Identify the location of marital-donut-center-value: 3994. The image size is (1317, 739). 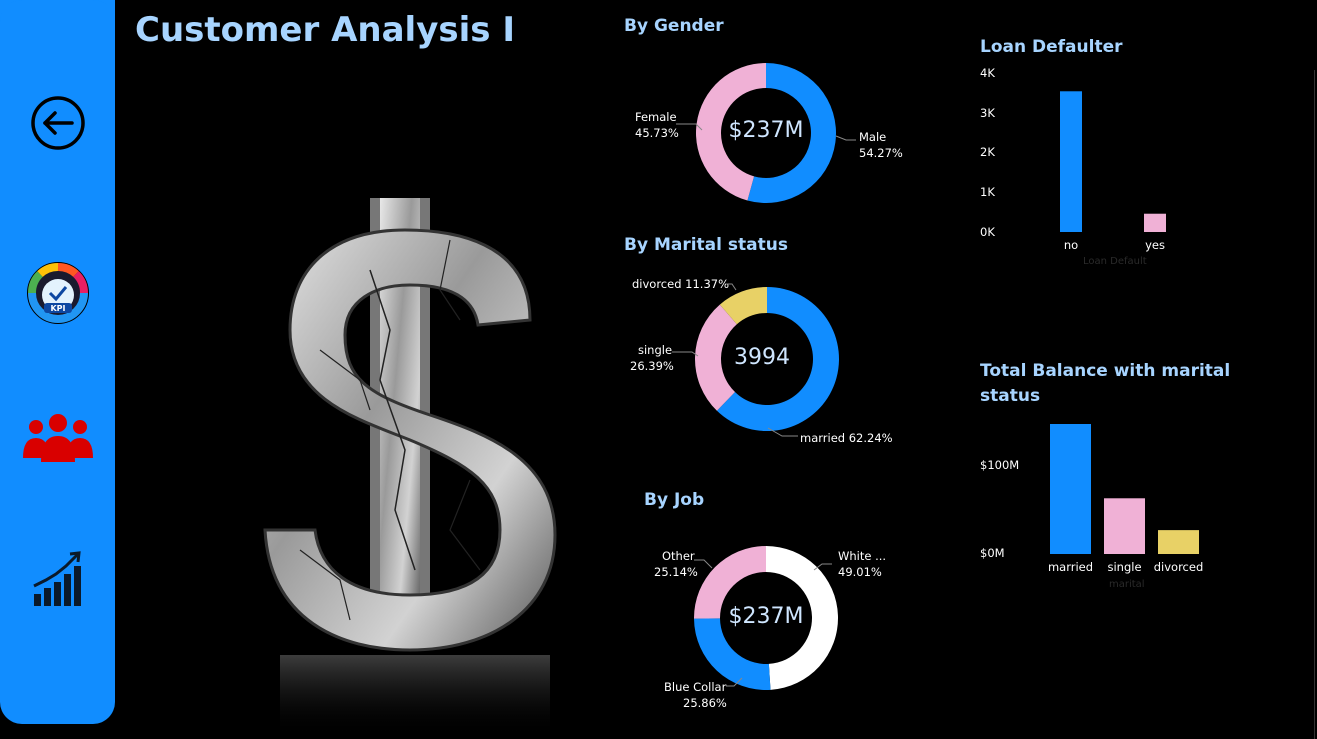
(762, 357).